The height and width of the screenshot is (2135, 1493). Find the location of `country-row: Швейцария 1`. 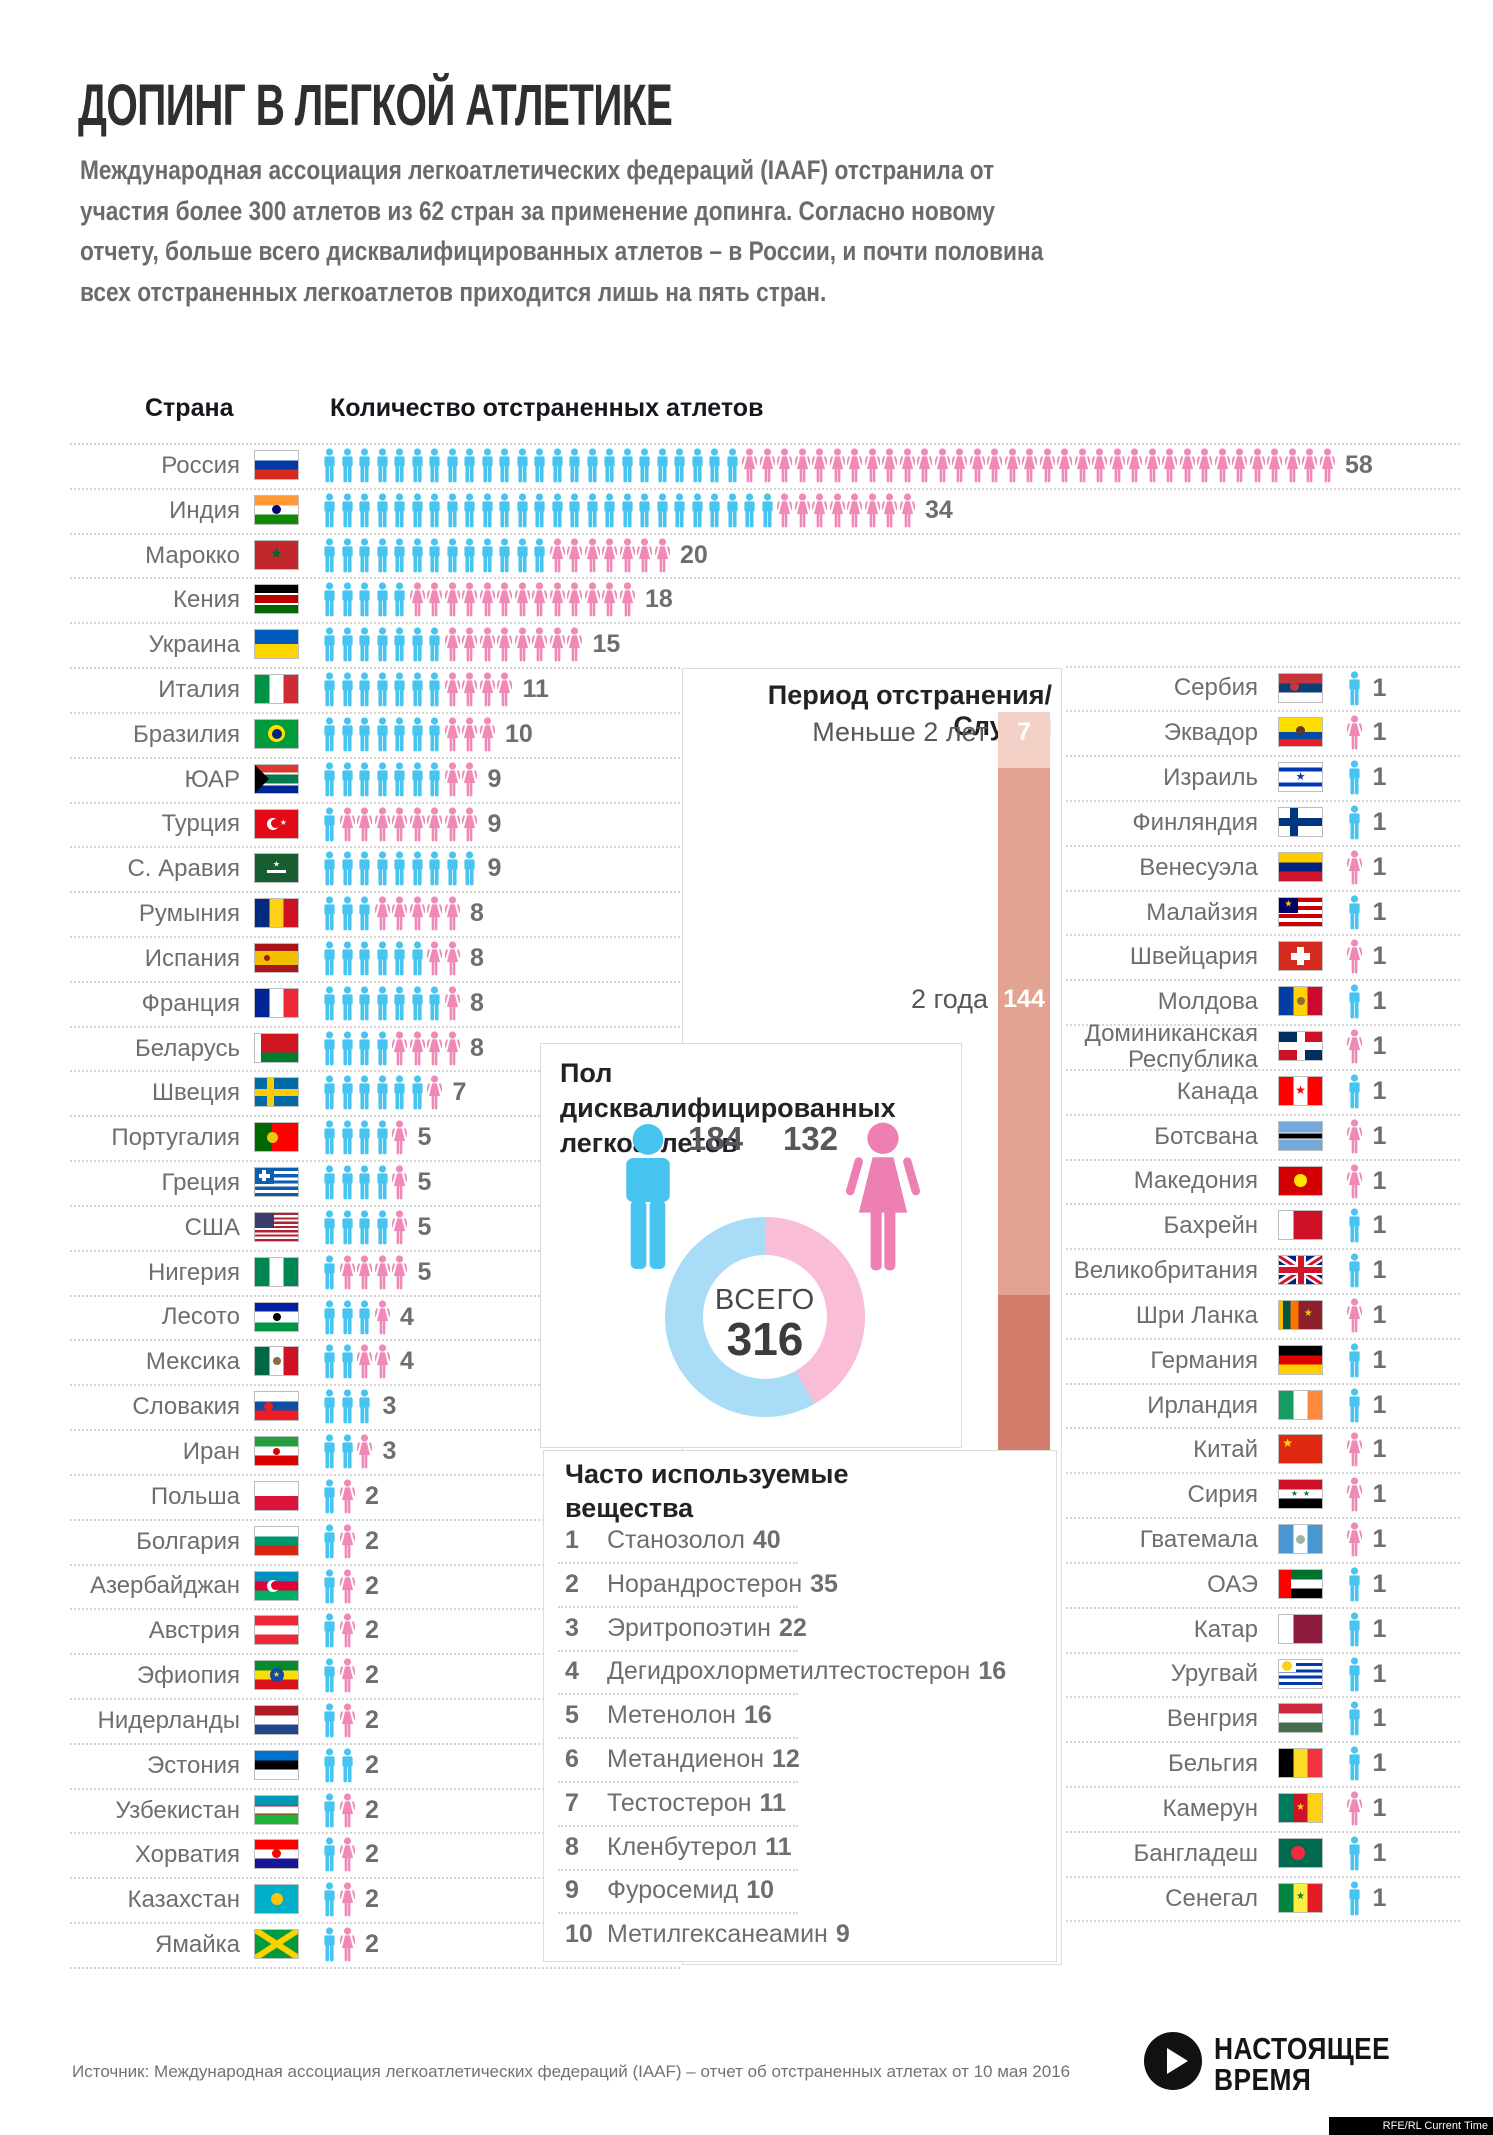

country-row: Швейцария 1 is located at coordinates (746, 956).